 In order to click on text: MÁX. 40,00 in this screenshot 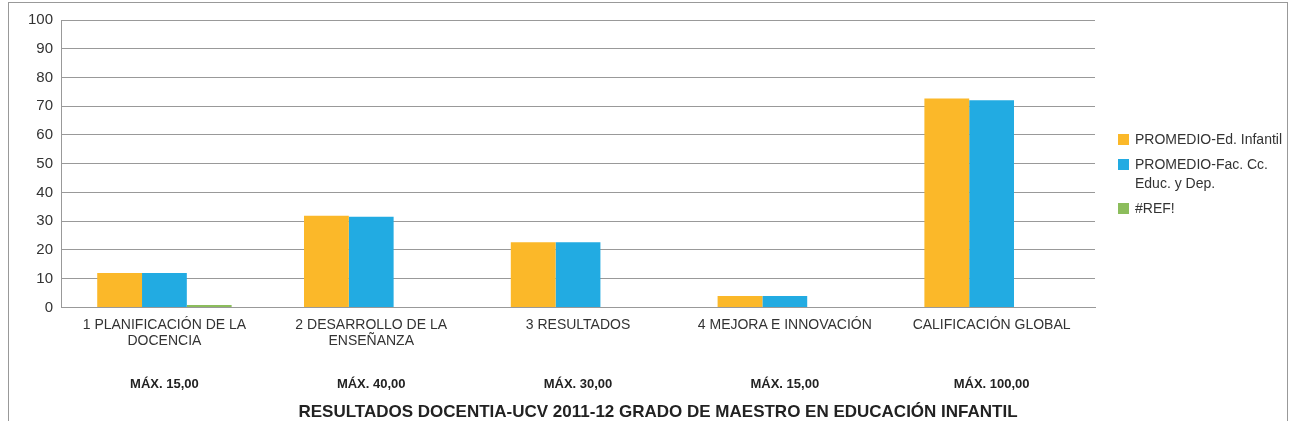, I will do `click(371, 383)`.